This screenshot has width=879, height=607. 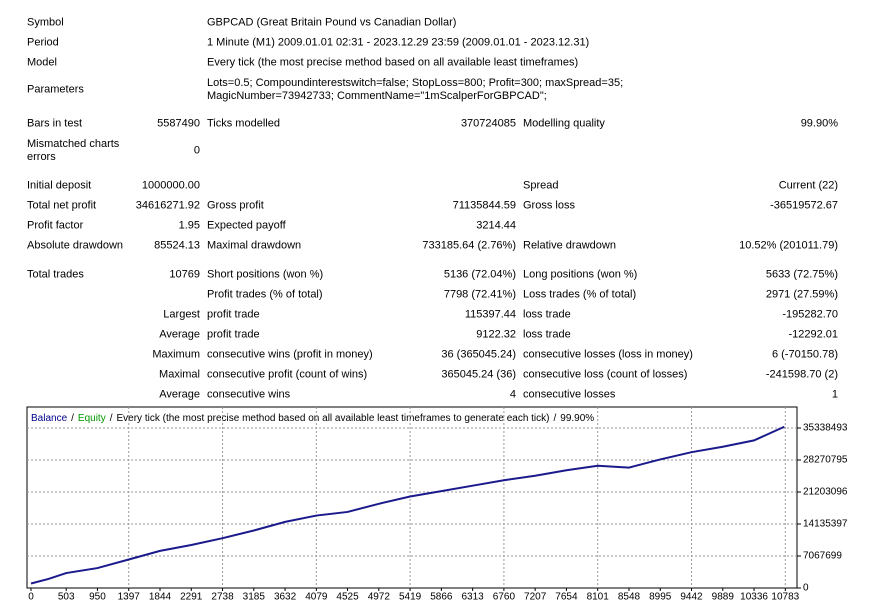 What do you see at coordinates (504, 597) in the screenshot?
I see `x-tick-label: 6760` at bounding box center [504, 597].